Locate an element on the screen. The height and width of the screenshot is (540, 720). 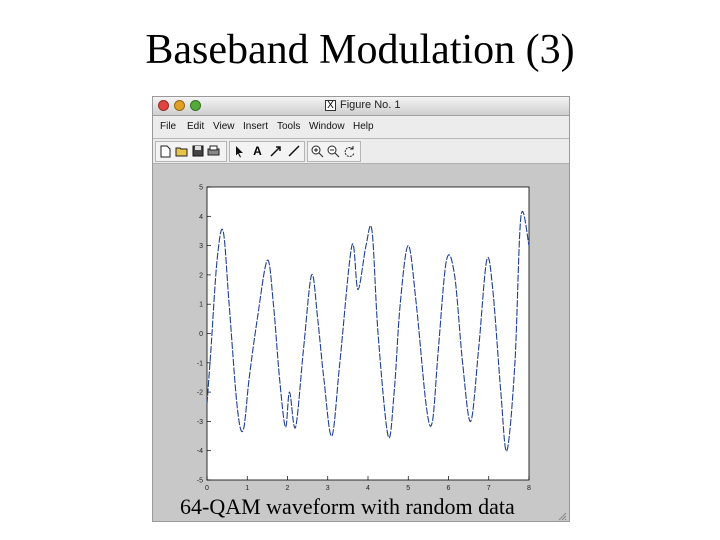
y-tick-label: 3 is located at coordinates (201, 246).